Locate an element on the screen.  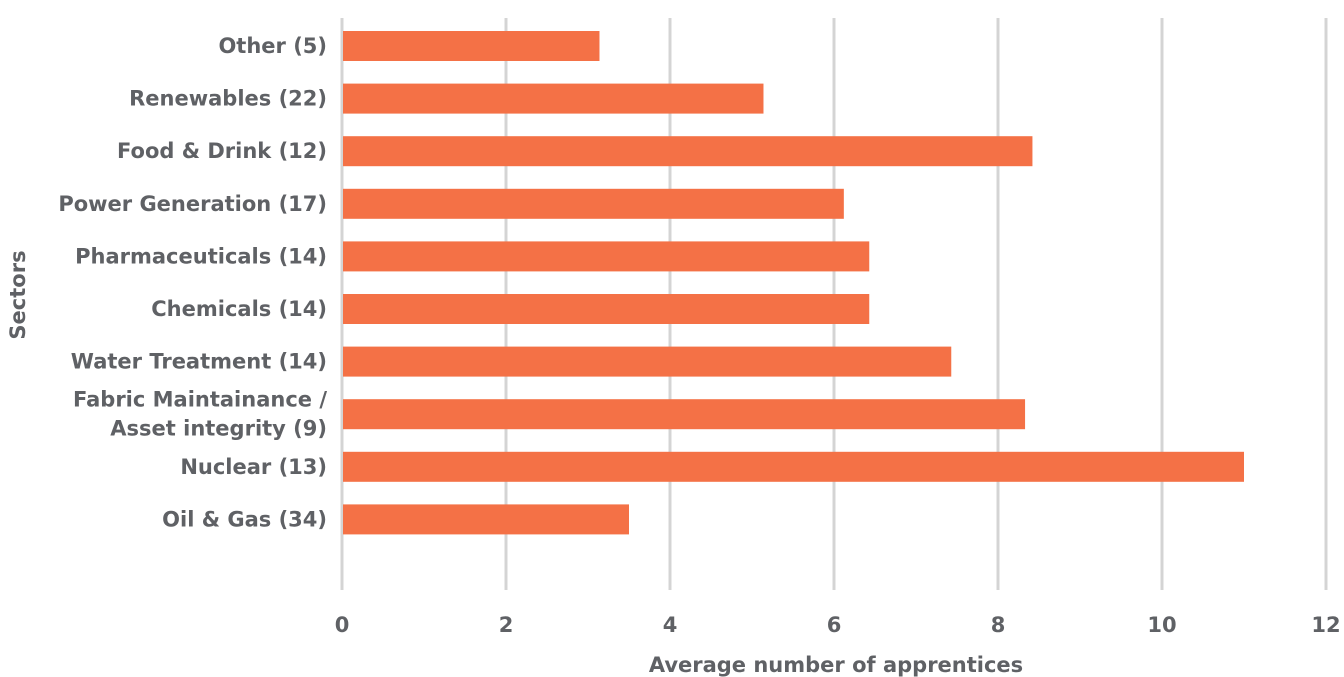
category-label-2: Food & Drink (12) is located at coordinates (222, 151).